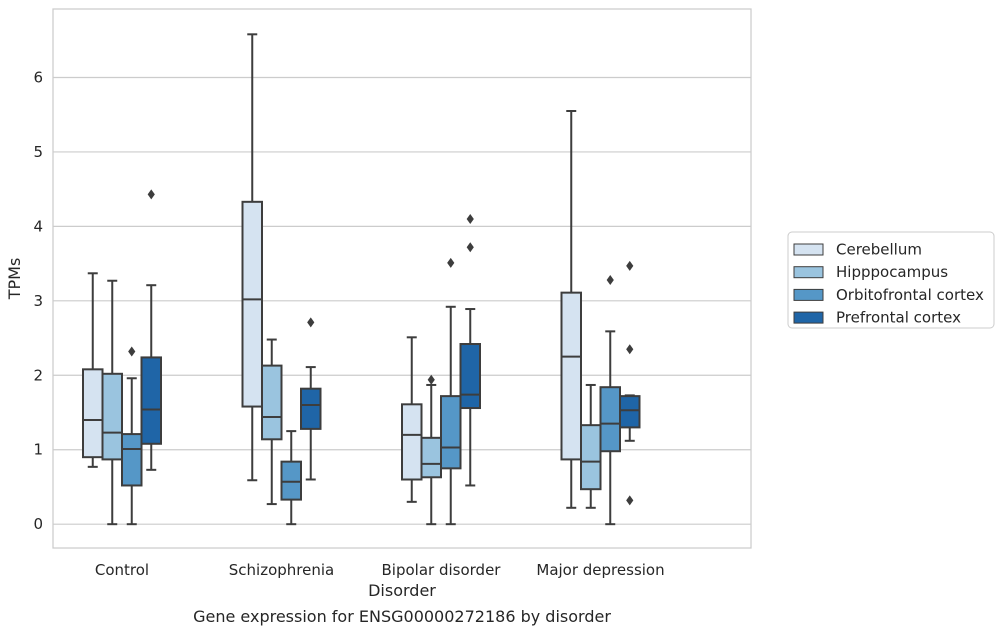 The width and height of the screenshot is (1003, 634). I want to click on y-tick-label: 0, so click(38, 524).